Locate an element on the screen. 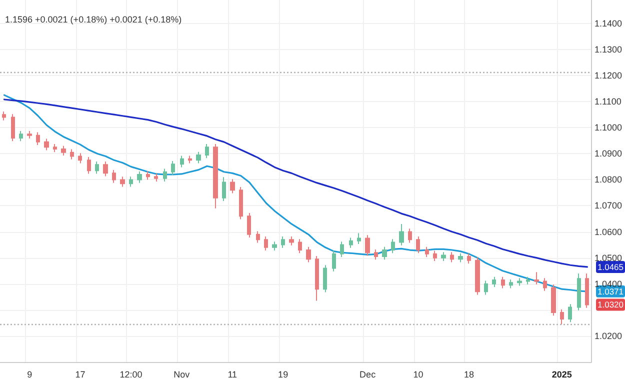 The width and height of the screenshot is (625, 379). x-tick-label: 18 is located at coordinates (469, 374).